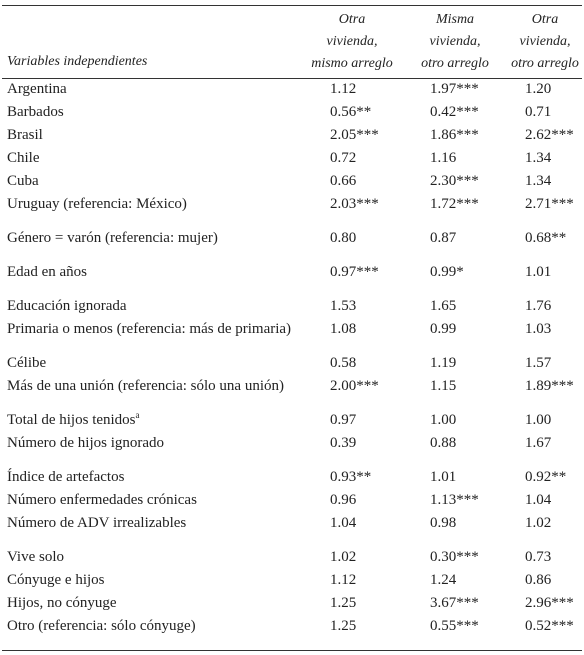  What do you see at coordinates (351, 477) in the screenshot?
I see `cell: 0.93**` at bounding box center [351, 477].